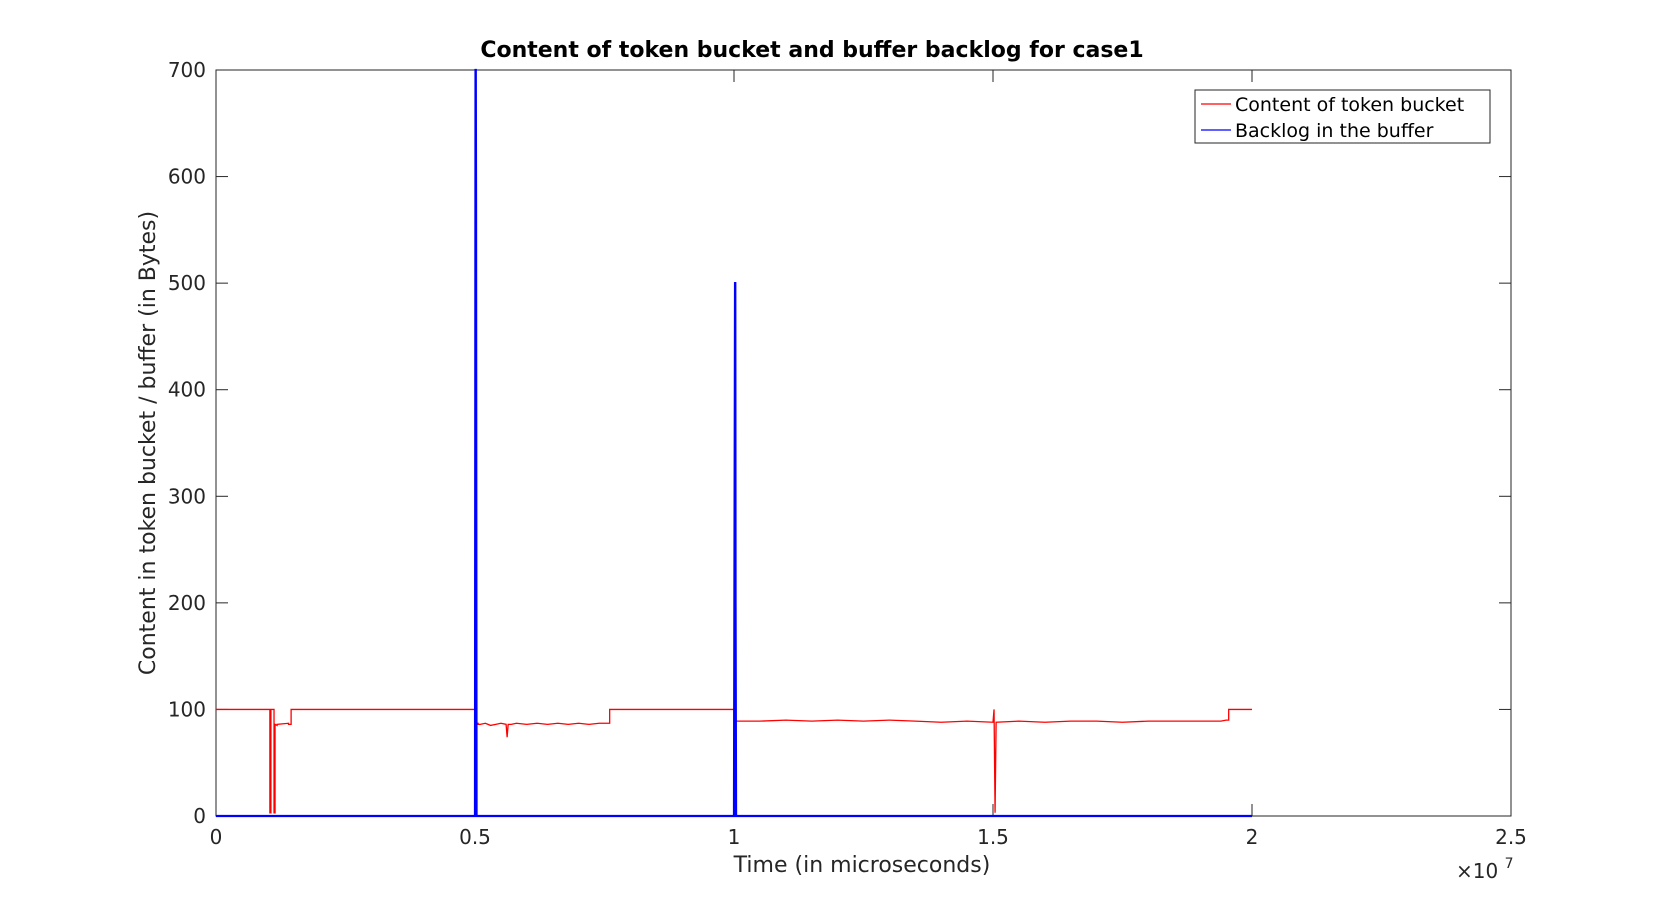 Image resolution: width=1653 pixels, height=906 pixels. I want to click on y-tick-label: 0, so click(199, 816).